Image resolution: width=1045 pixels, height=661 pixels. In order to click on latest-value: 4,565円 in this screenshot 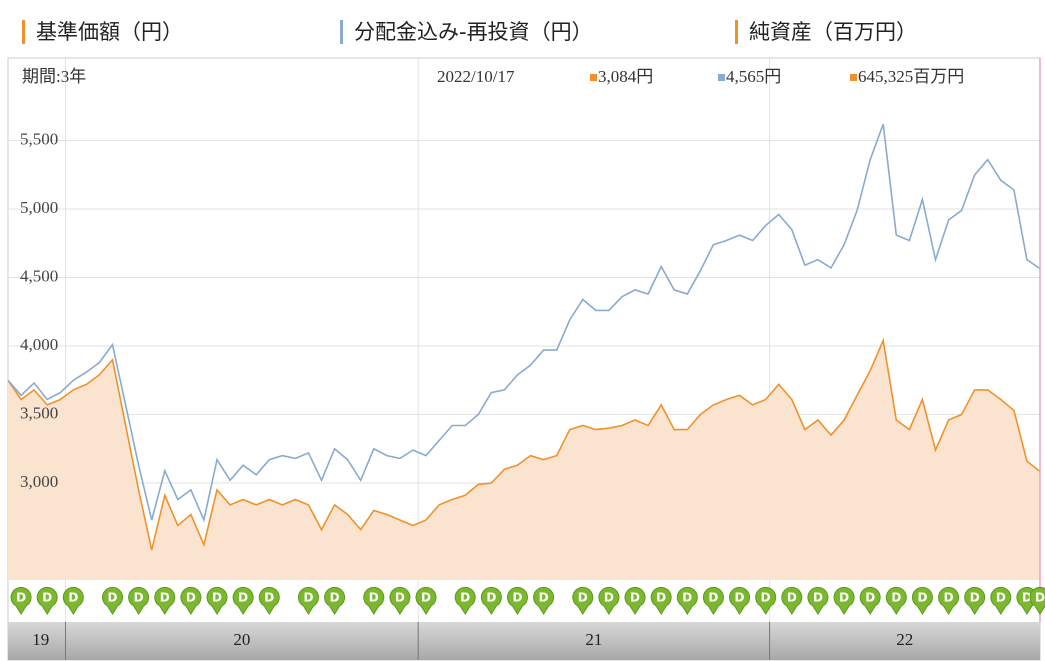, I will do `click(753, 76)`.